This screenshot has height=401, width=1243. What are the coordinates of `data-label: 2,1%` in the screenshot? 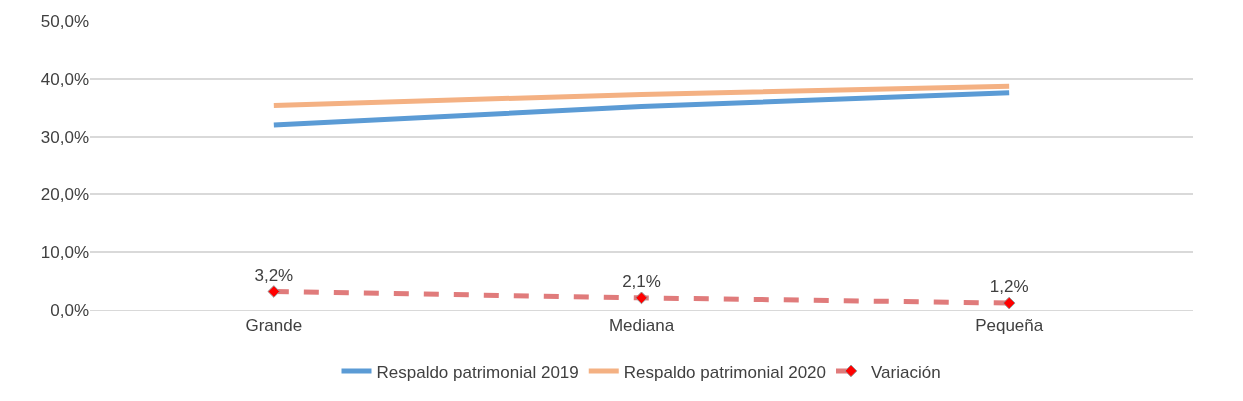 It's located at (641, 281).